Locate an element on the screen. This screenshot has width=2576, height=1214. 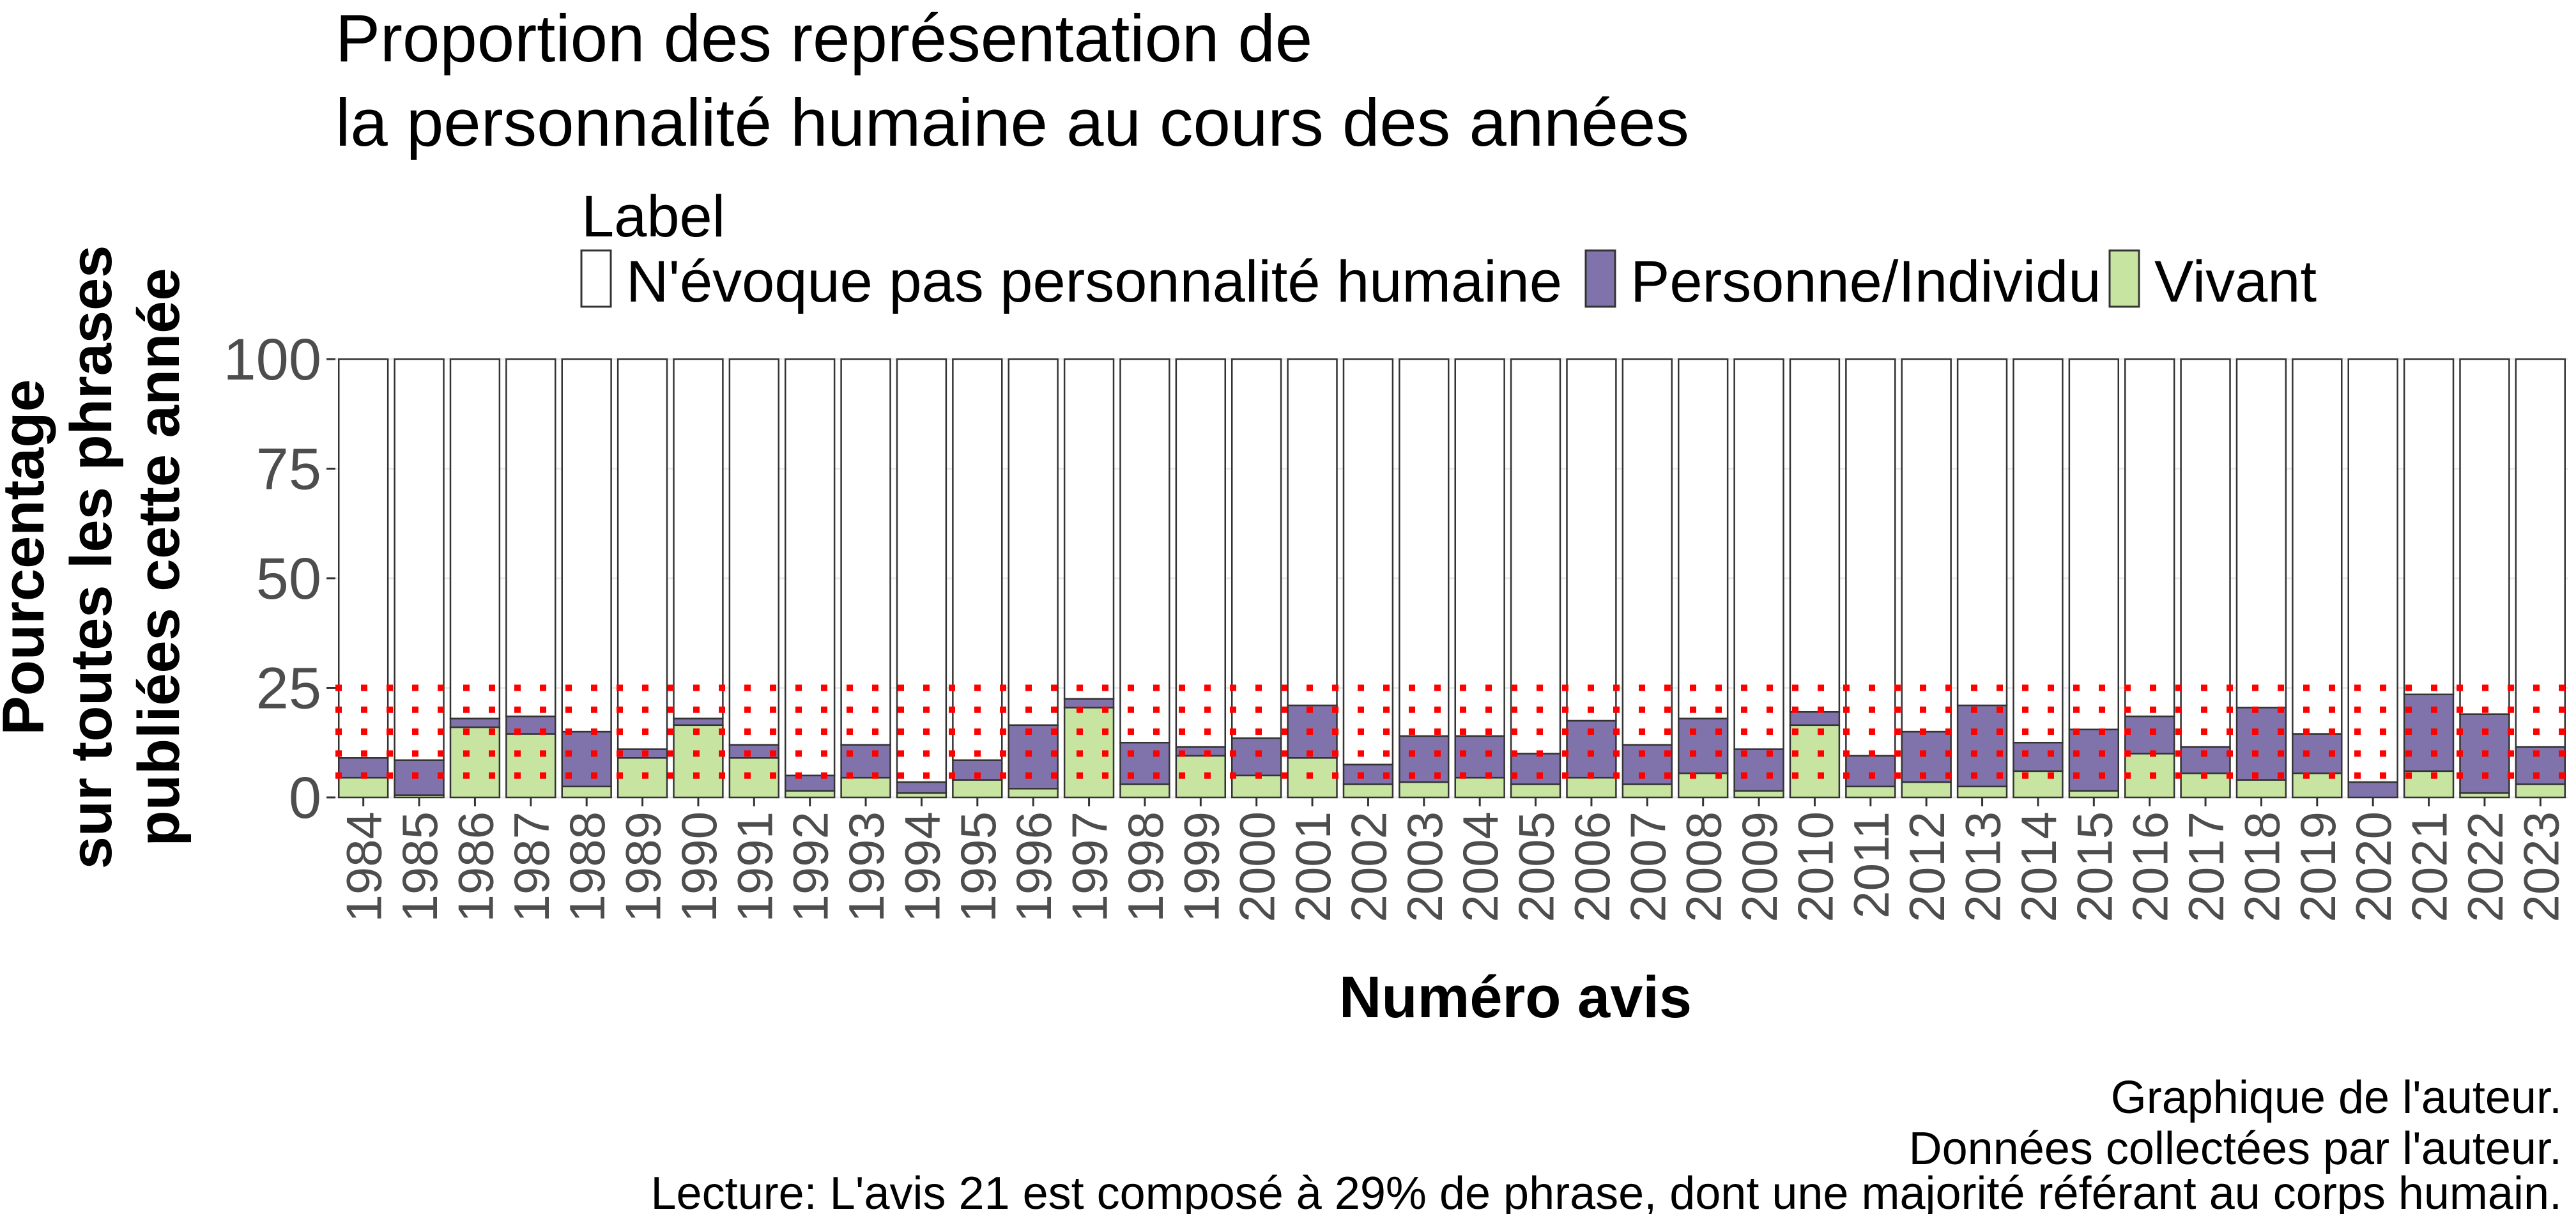
x-tick-label-2022: 2022 is located at coordinates (2485, 867).